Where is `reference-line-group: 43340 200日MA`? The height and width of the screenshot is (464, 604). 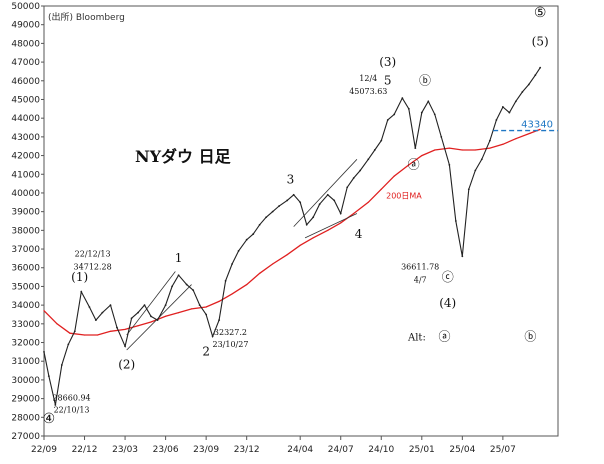 reference-line-group: 43340 200日MA is located at coordinates (472, 160).